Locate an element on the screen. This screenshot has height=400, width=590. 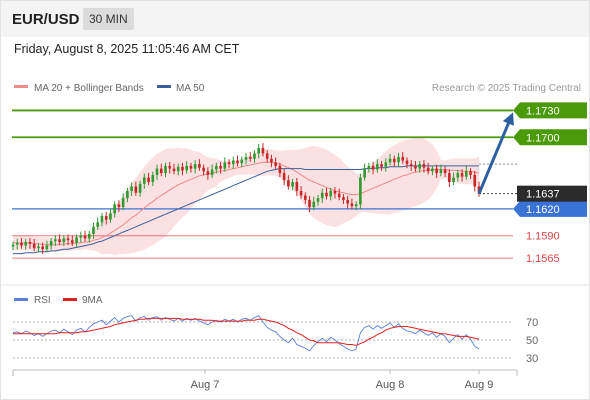
level-tag-1.1620 is located at coordinates (550, 208).